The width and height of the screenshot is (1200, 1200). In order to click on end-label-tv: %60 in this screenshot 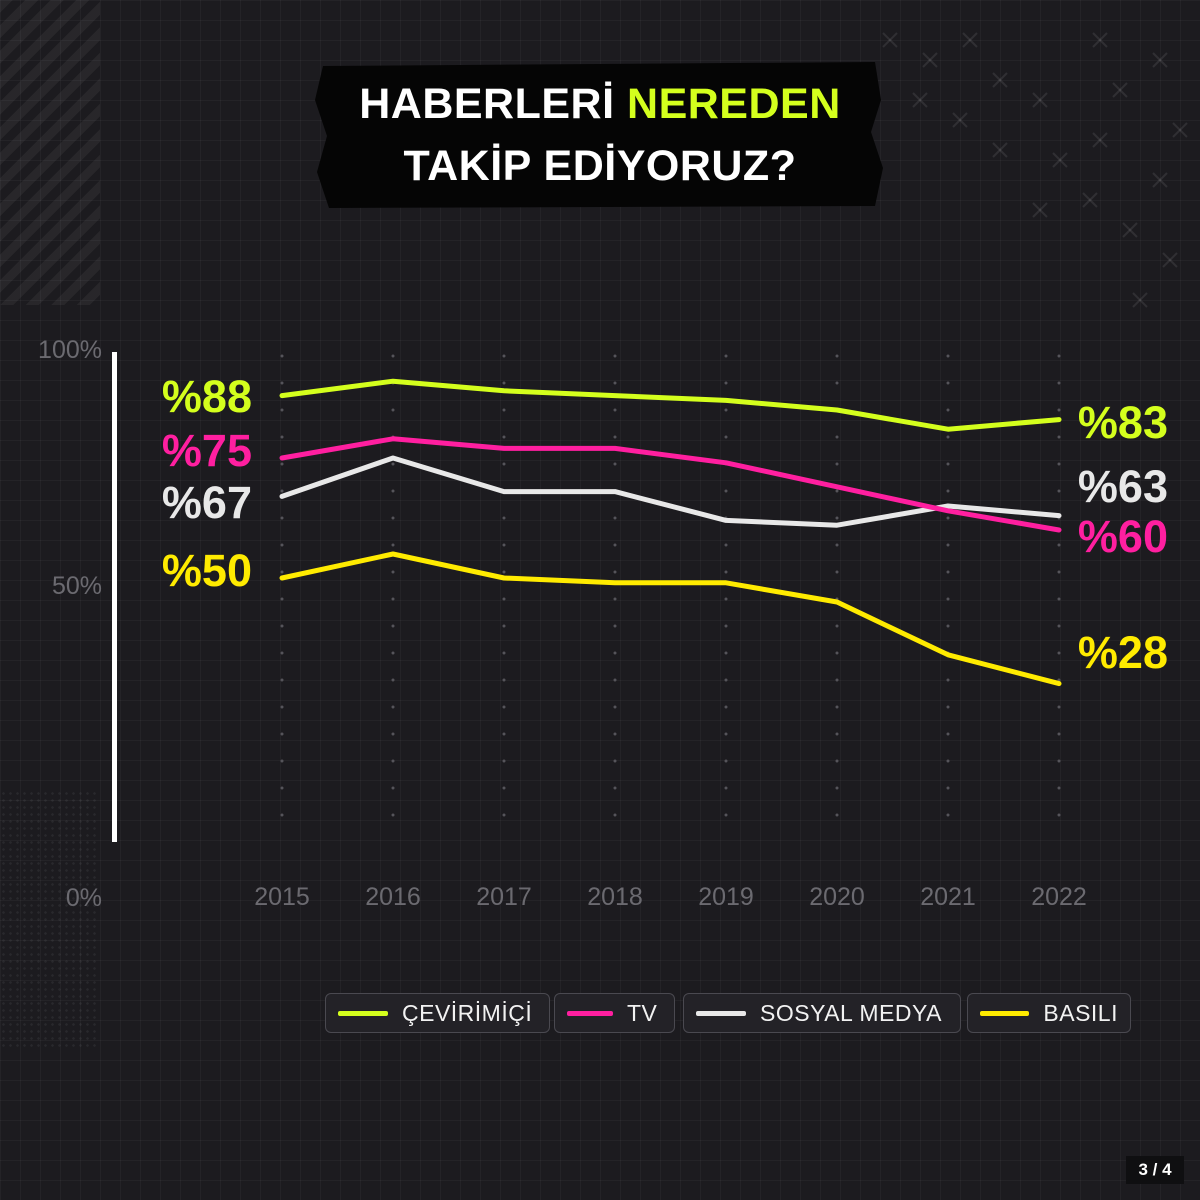, I will do `click(1123, 536)`.